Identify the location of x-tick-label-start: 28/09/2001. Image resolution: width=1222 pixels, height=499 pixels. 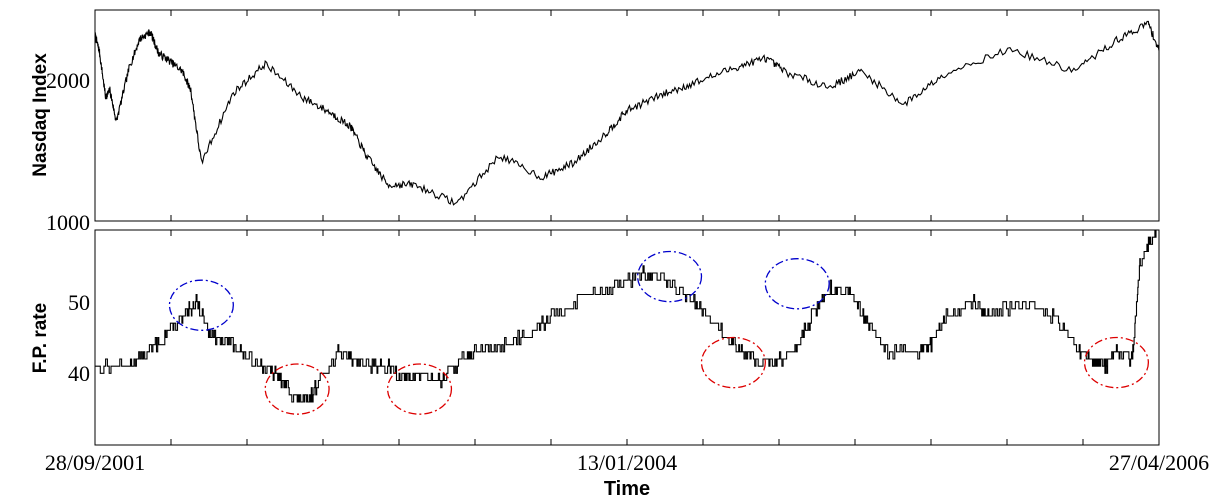
(95, 462).